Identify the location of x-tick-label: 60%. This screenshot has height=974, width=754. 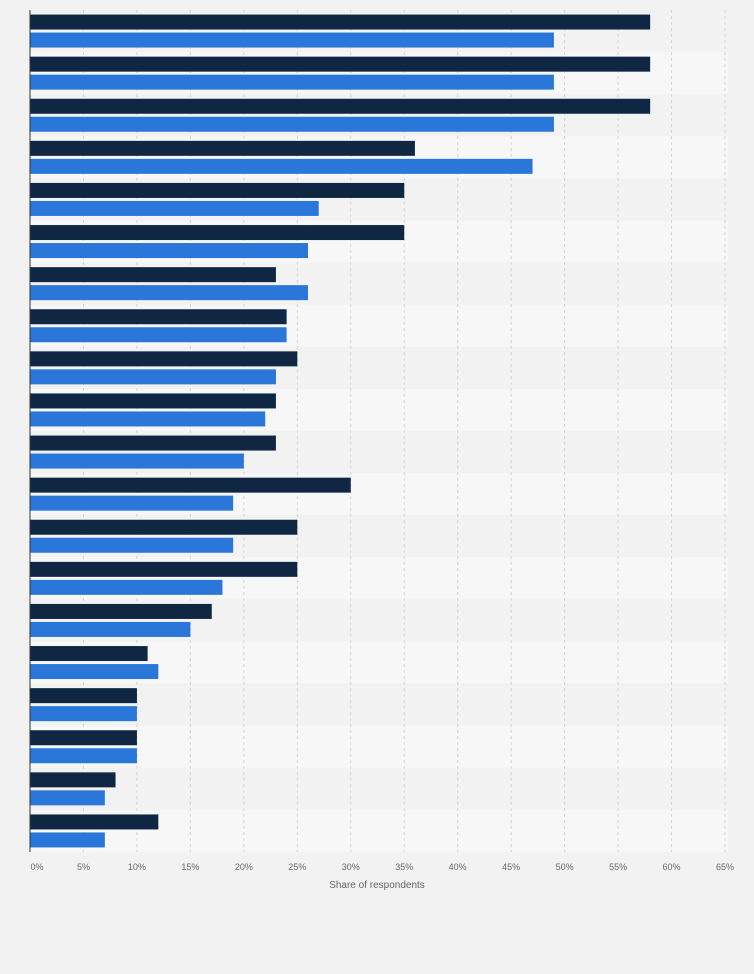
(672, 867).